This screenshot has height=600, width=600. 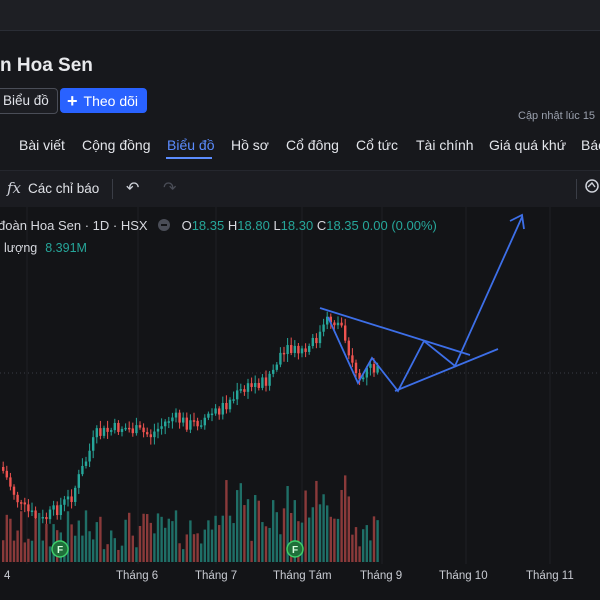 What do you see at coordinates (463, 576) in the screenshot?
I see `time-axis-label: Tháng 10` at bounding box center [463, 576].